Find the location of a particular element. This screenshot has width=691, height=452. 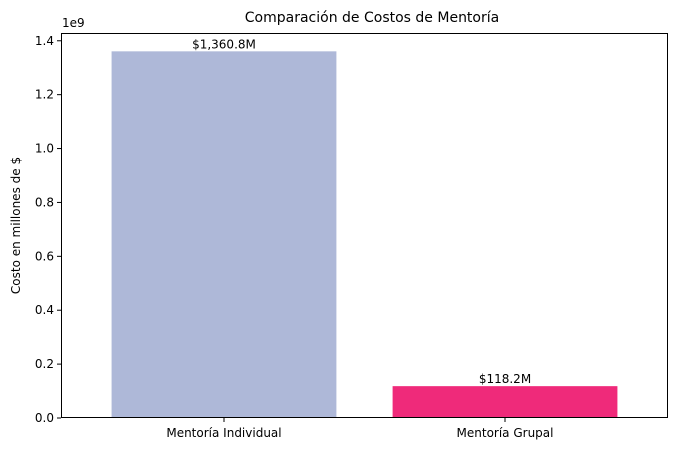

y-axis-ticks: 0.0 0.2 0.4 0.6 0.8 1.0 1.2 1.4 is located at coordinates (48, 229).